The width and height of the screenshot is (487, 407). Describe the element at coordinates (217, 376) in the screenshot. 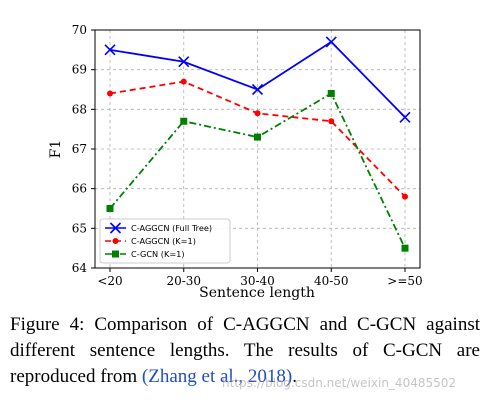

I see `citation-link: (Zhang et al., 2018)` at that location.